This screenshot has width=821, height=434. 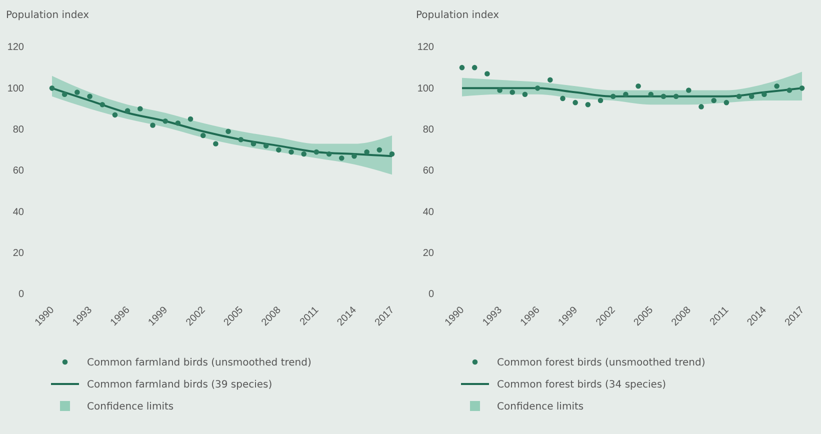 What do you see at coordinates (581, 385) in the screenshot?
I see `legend-label: Common forest birds (34 species)` at bounding box center [581, 385].